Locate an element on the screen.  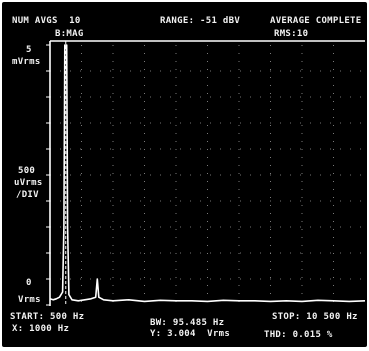
rms-readout: RMS:10 is located at coordinates (291, 34).